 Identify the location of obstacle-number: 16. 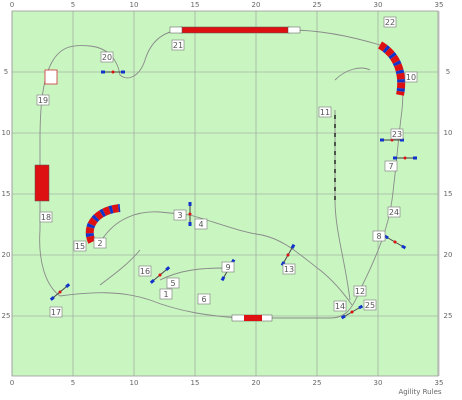
(145, 271).